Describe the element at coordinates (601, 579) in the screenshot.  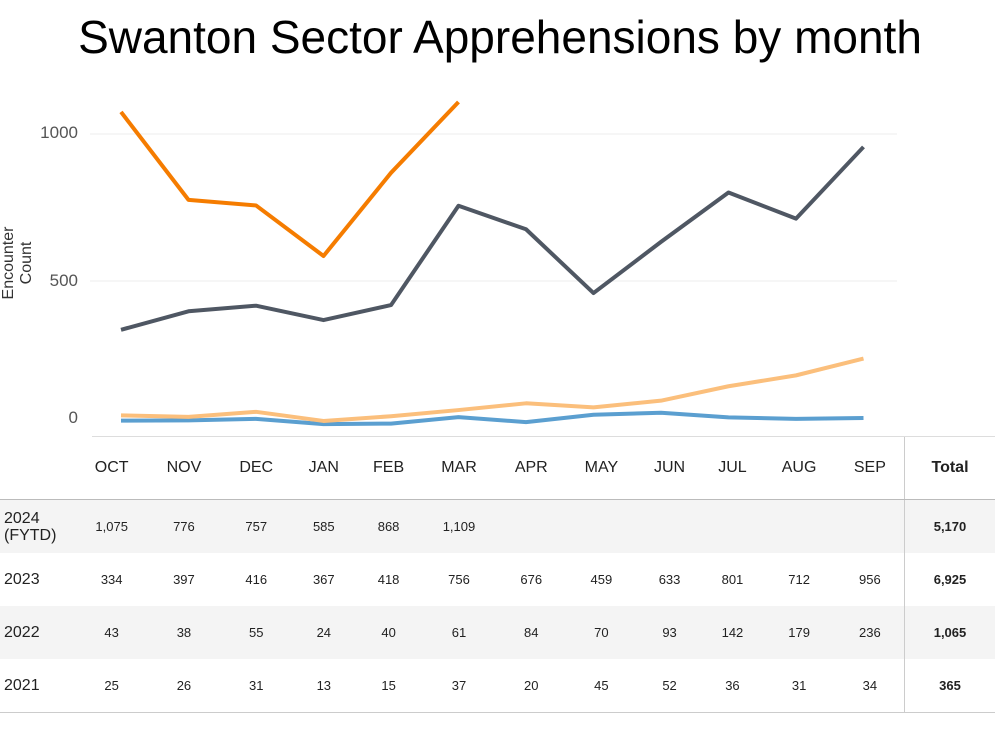
I see `table-cell: 459` at that location.